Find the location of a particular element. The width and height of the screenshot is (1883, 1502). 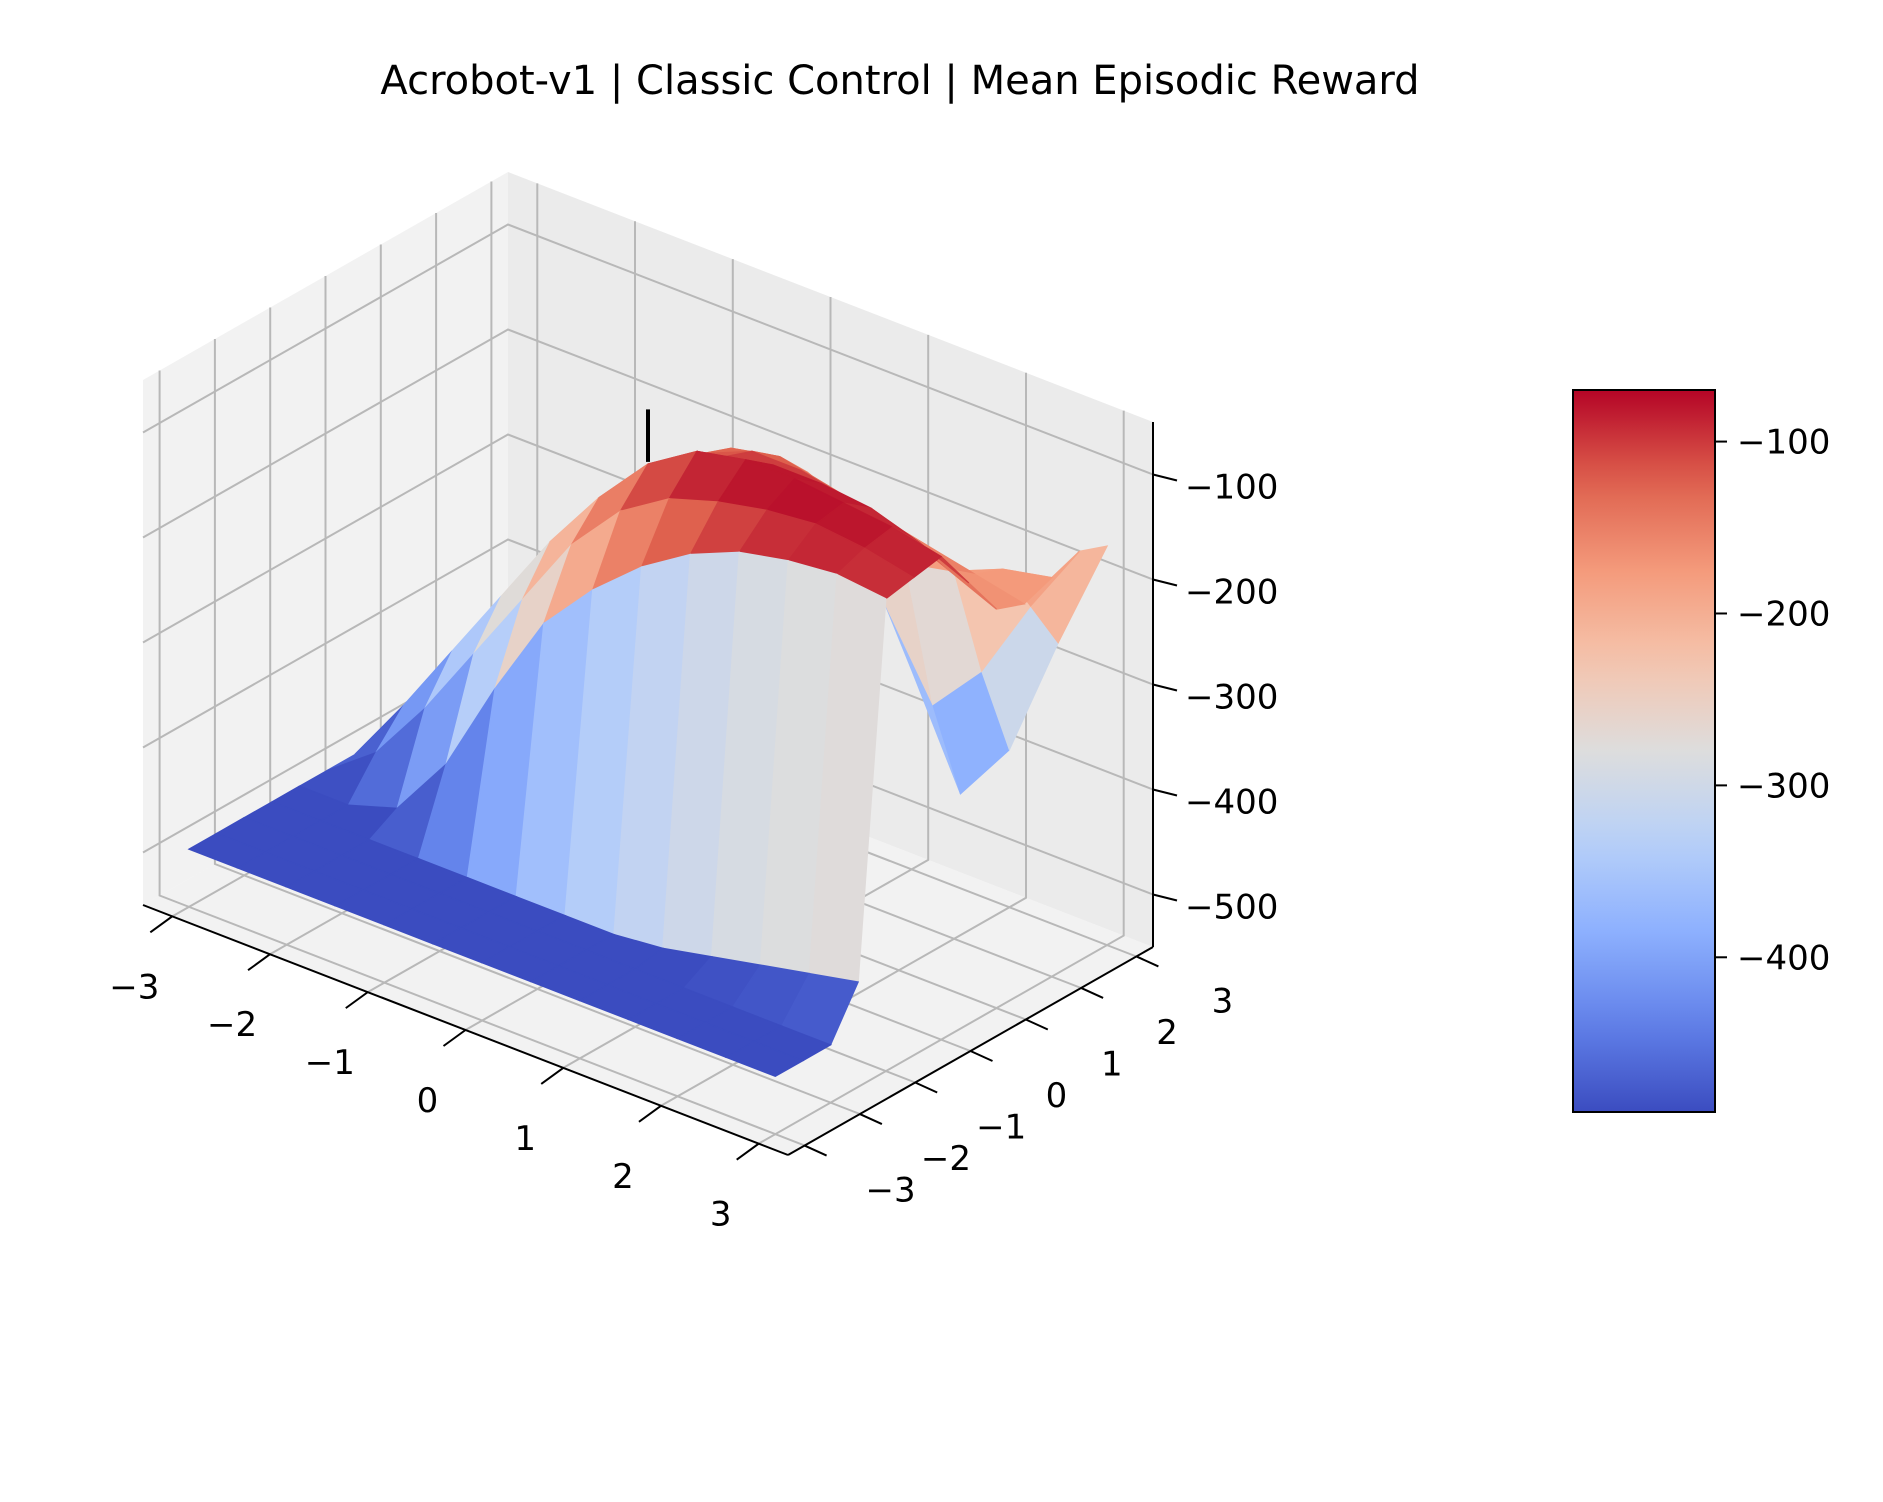

x-tick-label: 0 is located at coordinates (428, 1101).